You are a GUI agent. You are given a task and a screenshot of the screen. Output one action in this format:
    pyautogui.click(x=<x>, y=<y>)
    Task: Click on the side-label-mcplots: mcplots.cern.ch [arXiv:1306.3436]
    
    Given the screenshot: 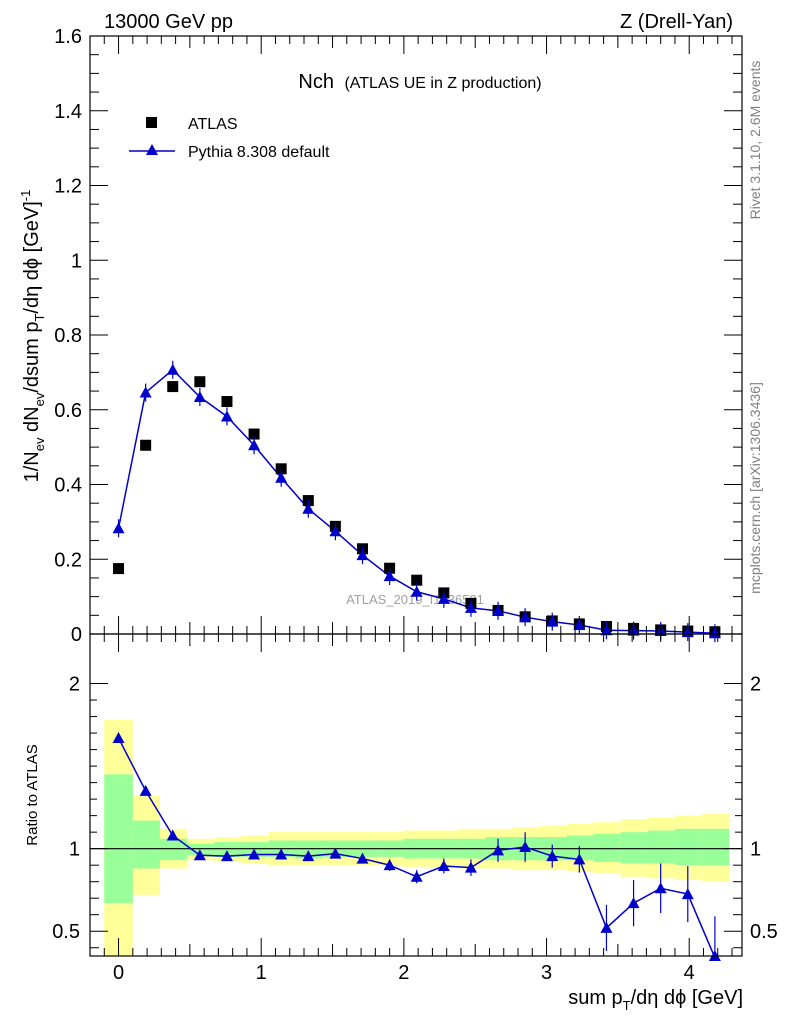 What is the action you would take?
    pyautogui.click(x=755, y=488)
    